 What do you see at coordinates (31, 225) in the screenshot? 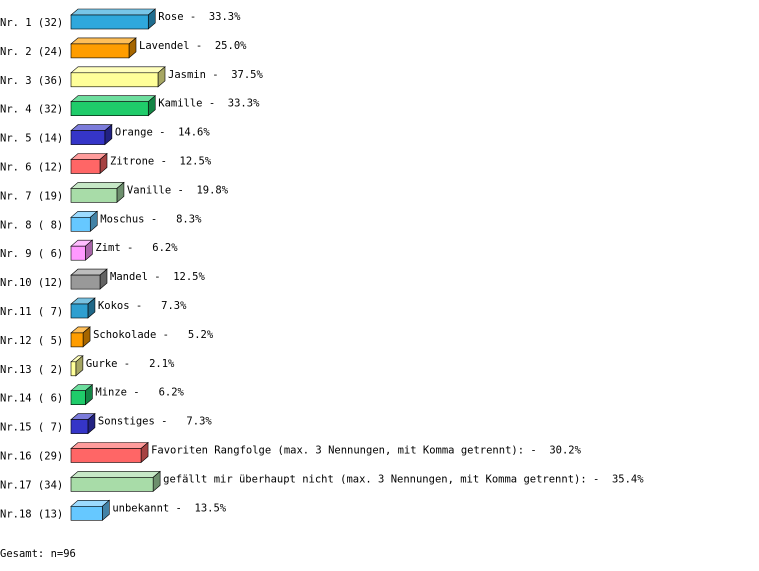
I see `row-label: Nr. 8 ( 8)` at bounding box center [31, 225].